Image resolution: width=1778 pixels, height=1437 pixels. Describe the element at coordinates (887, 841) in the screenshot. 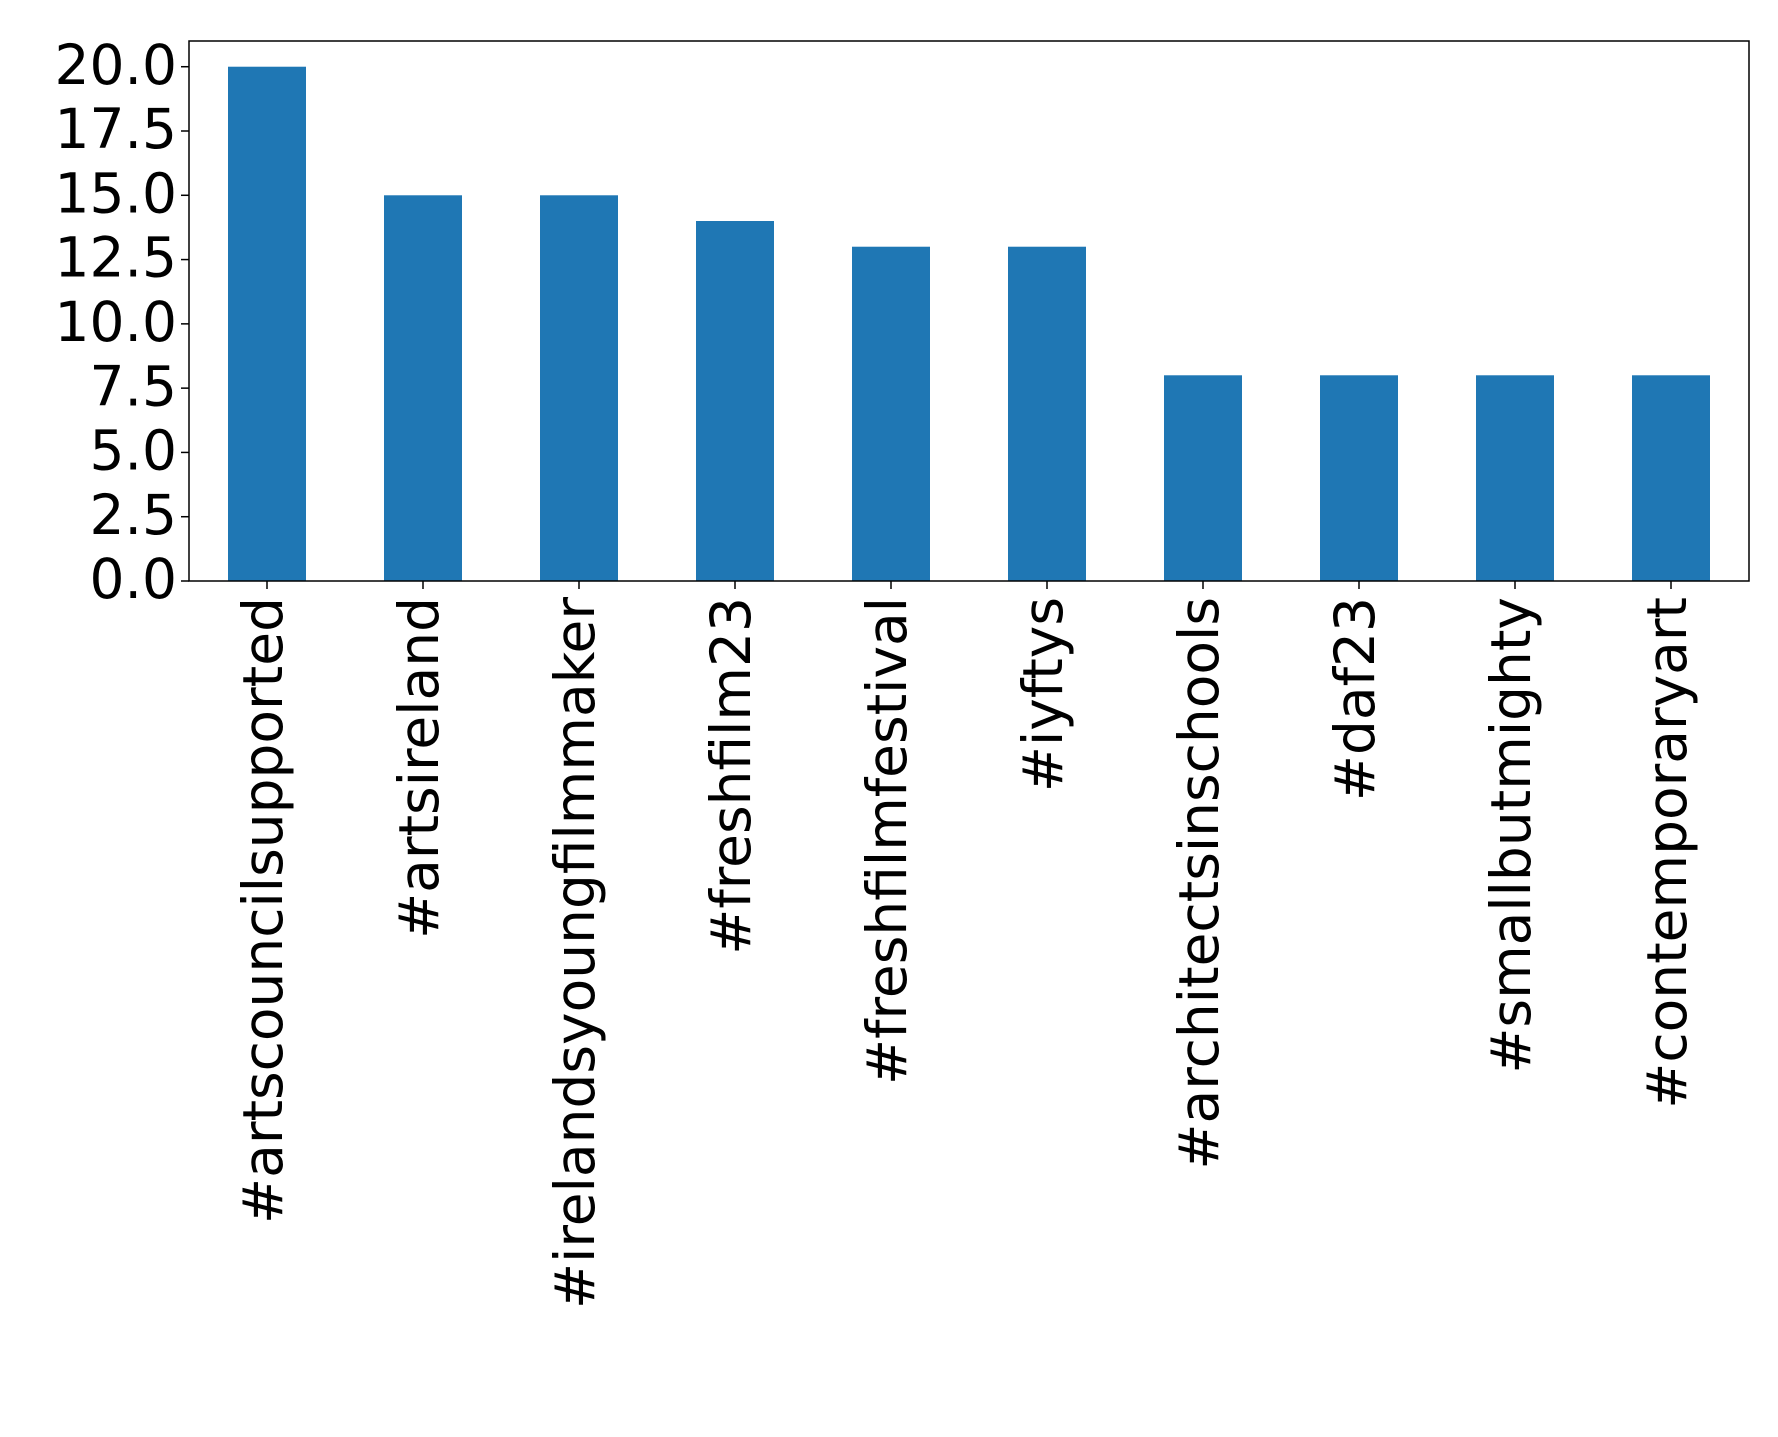

I see `x-tick-label: #freshfilmfestival` at that location.